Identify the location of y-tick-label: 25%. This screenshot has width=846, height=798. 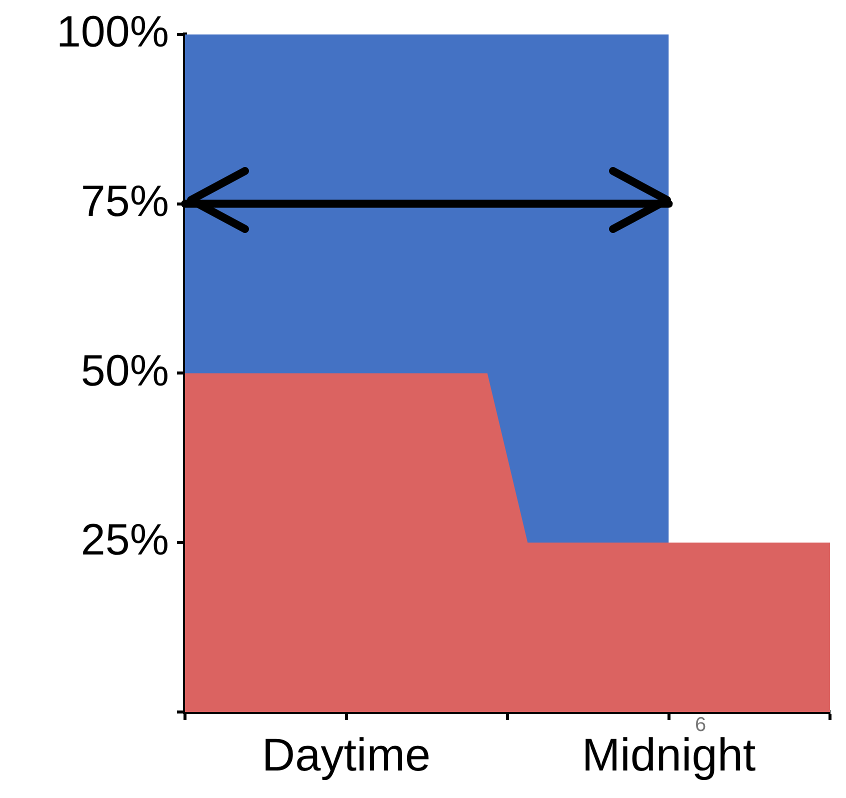
(124, 540).